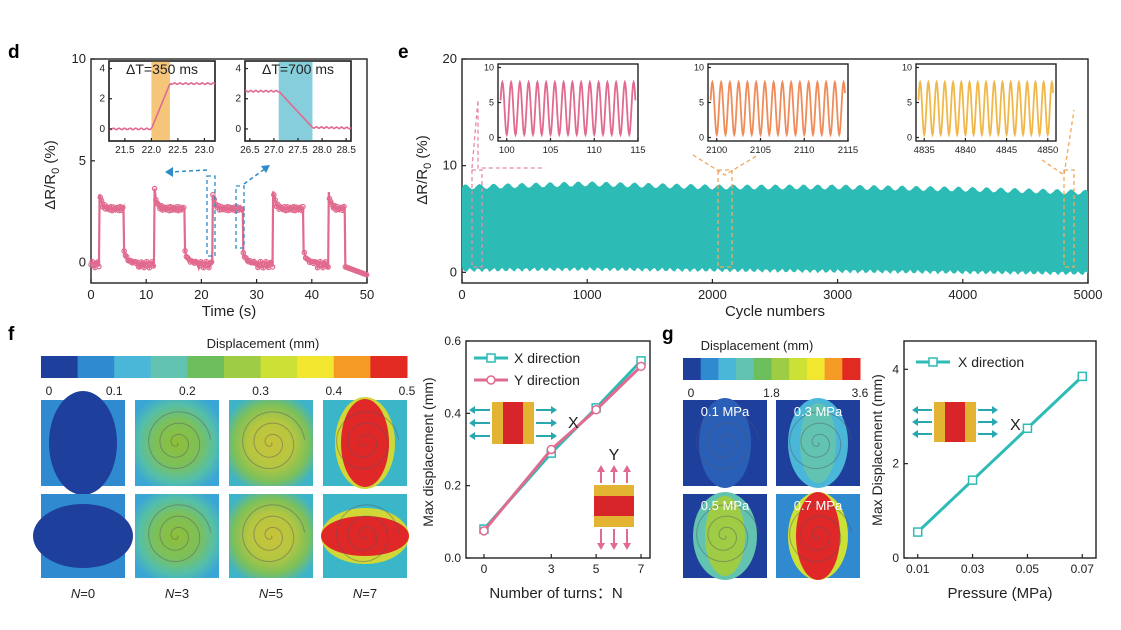 Image resolution: width=1121 pixels, height=630 pixels. Describe the element at coordinates (818, 411) in the screenshot. I see `sim-pressure-label: 0.3 MPa` at that location.